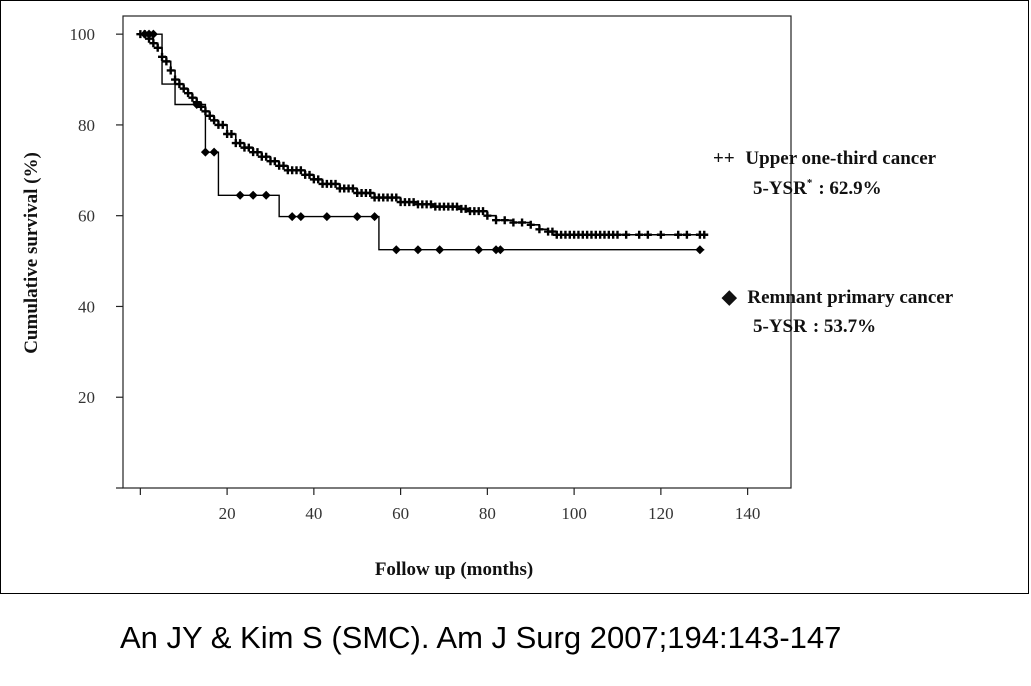  What do you see at coordinates (661, 513) in the screenshot?
I see `x-tick-label: 120` at bounding box center [661, 513].